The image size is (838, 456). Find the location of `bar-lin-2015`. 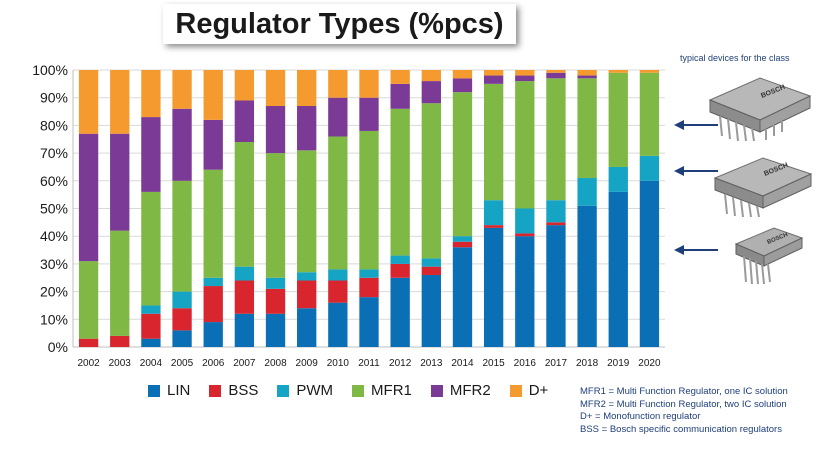

bar-lin-2015 is located at coordinates (493, 287).